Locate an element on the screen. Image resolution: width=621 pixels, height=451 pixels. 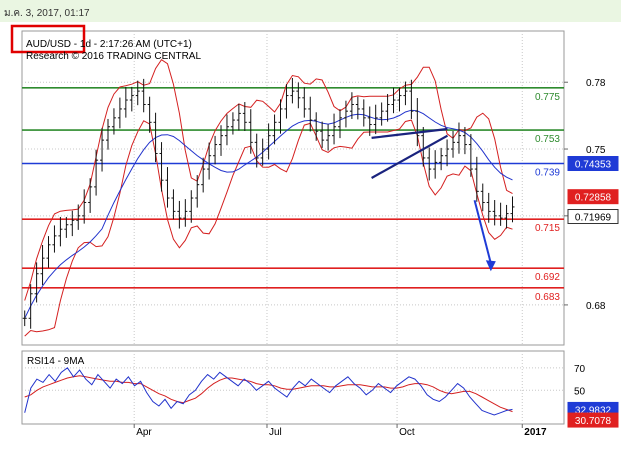
y-tick-label: 0.75 is located at coordinates (596, 150).